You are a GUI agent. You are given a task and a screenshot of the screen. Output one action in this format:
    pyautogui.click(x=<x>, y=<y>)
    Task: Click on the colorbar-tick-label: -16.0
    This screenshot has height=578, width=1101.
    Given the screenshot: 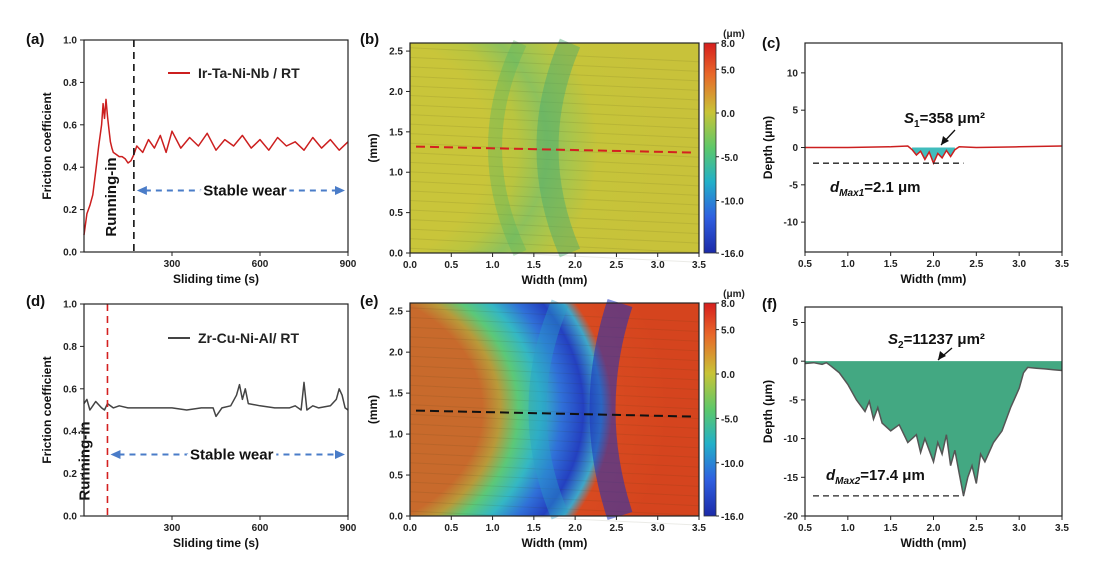 What is the action you would take?
    pyautogui.click(x=732, y=517)
    